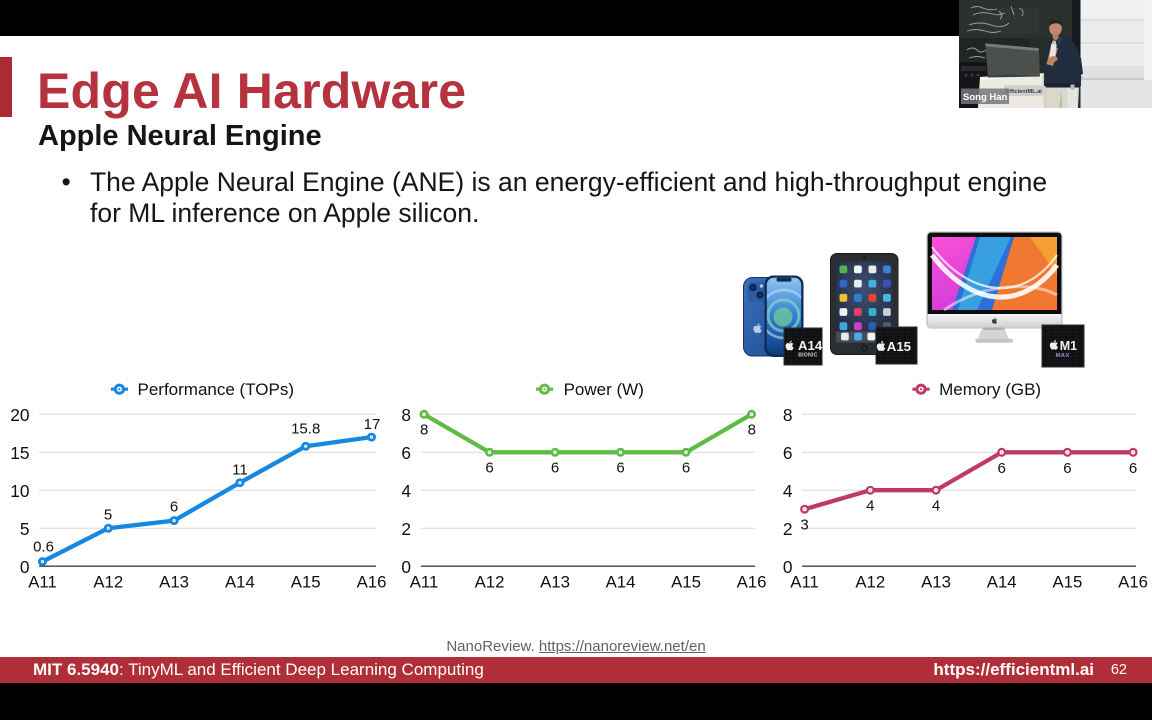 The width and height of the screenshot is (1152, 720). I want to click on svg-text: Memory (GB), so click(990, 389).